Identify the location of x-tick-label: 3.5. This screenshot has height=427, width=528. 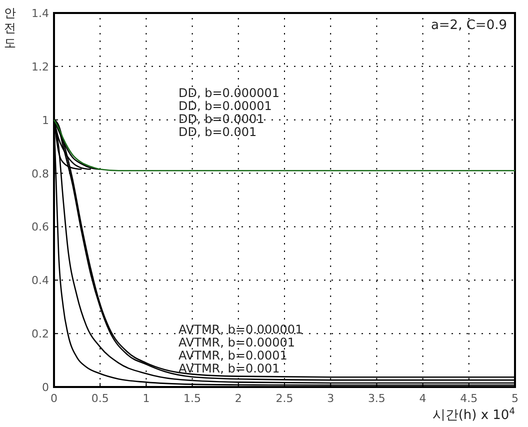
(377, 398).